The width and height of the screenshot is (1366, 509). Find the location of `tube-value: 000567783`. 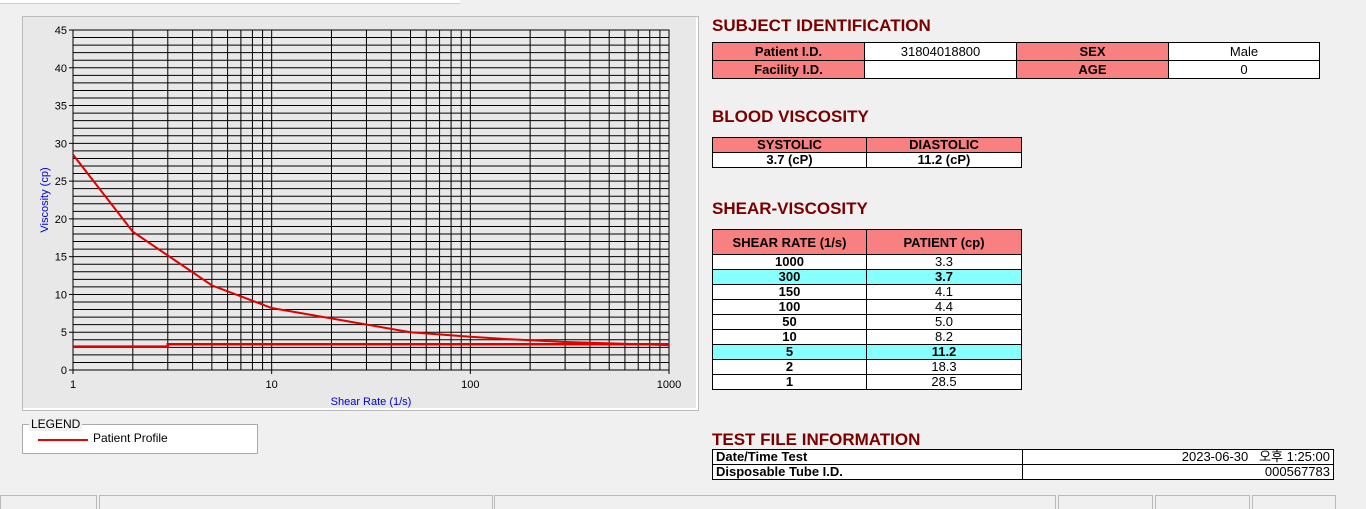

tube-value: 000567783 is located at coordinates (1178, 472).